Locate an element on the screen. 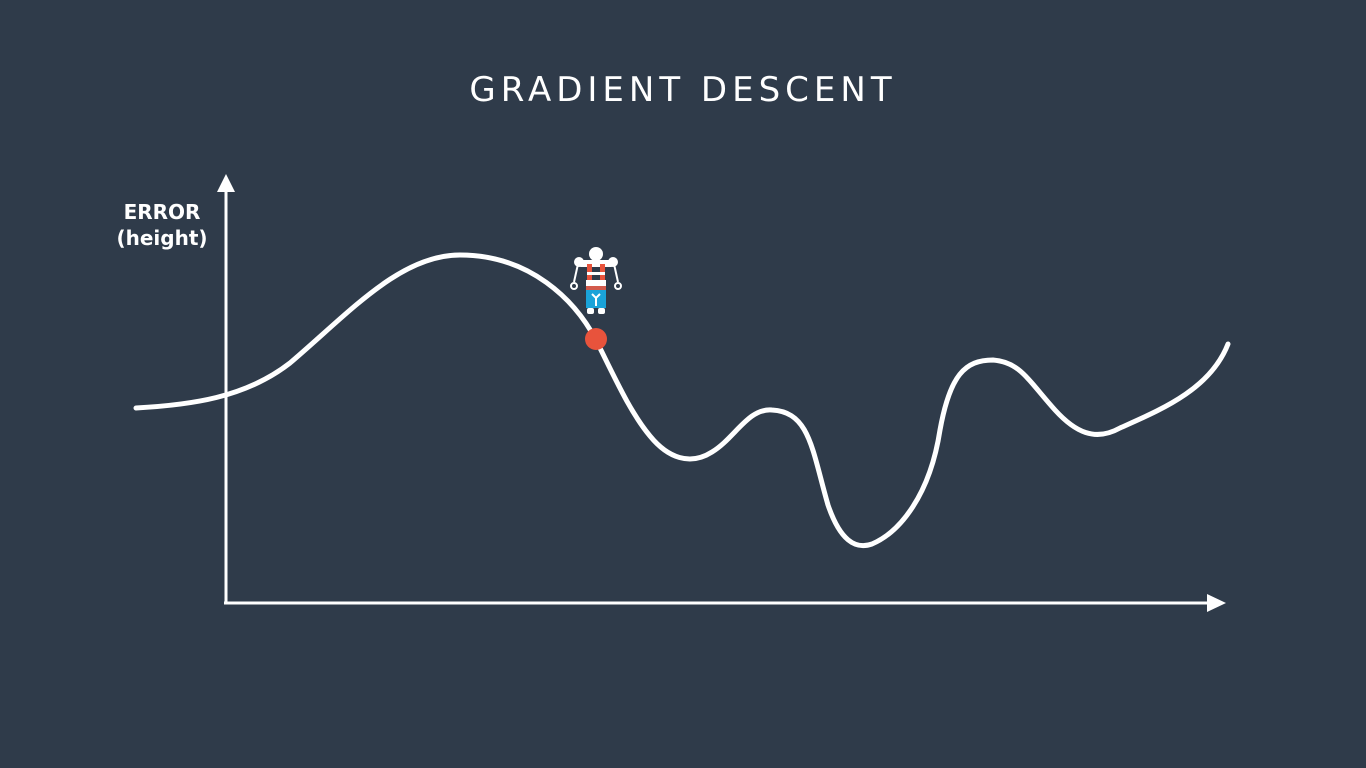  y-axis-label: ERROR (height) is located at coordinates (162, 225).